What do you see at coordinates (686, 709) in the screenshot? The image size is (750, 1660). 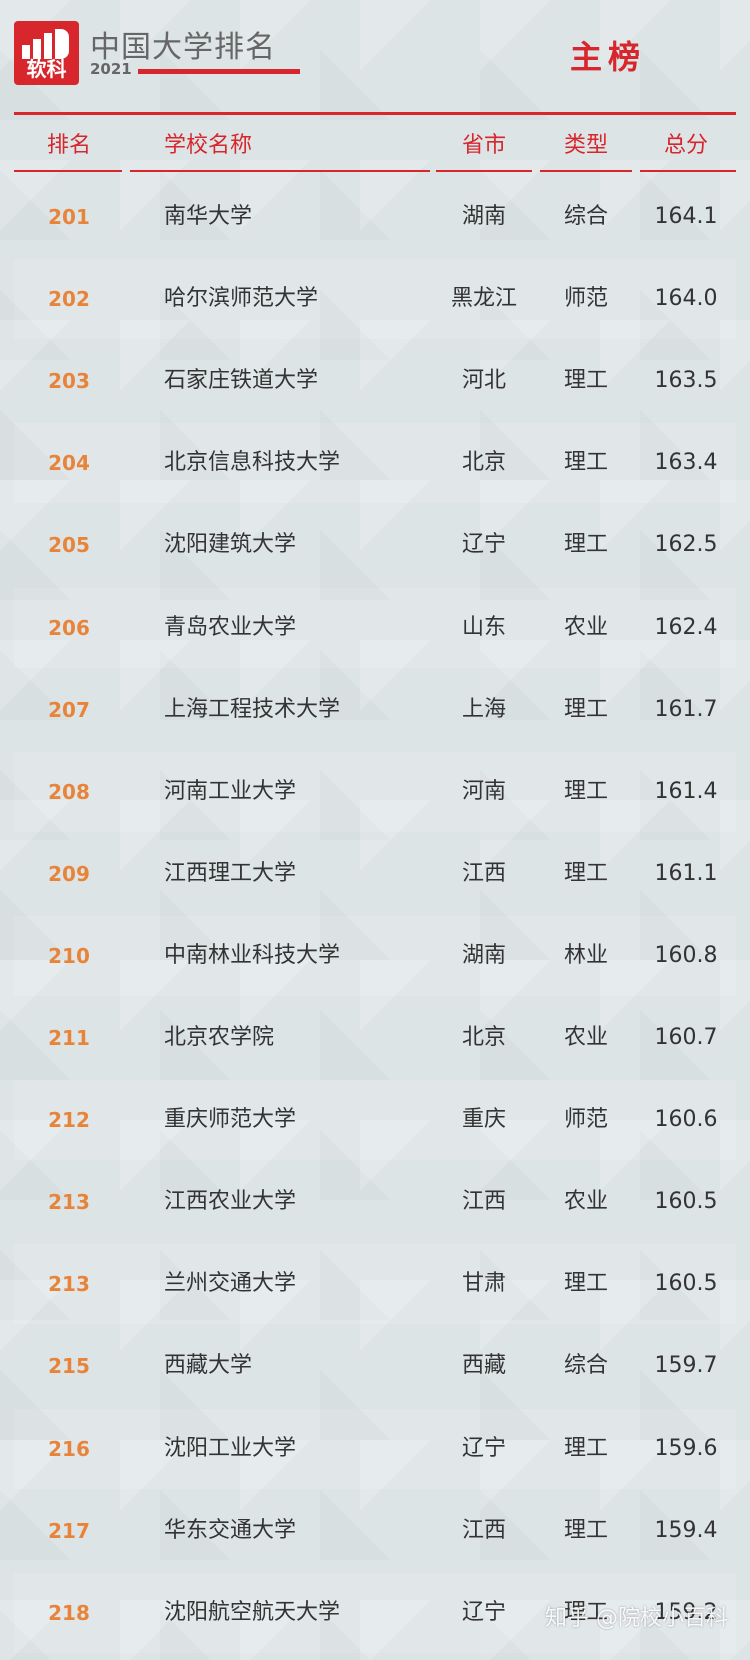 I see `score: 161.7` at bounding box center [686, 709].